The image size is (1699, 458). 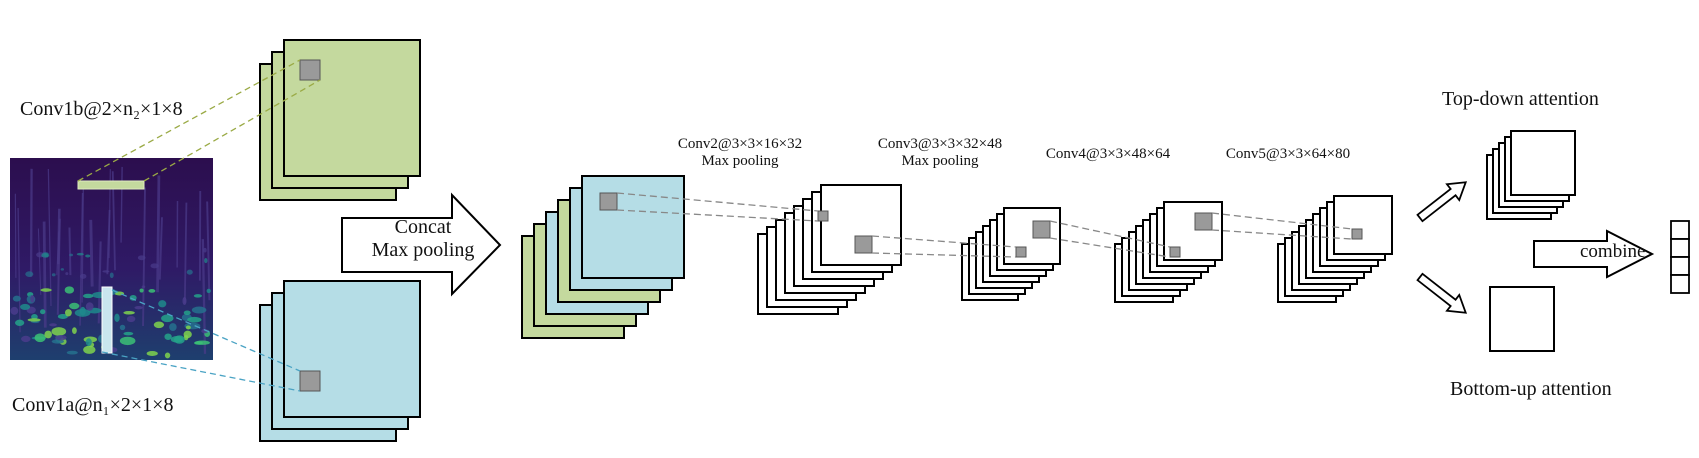 I want to click on spectrogram-input, so click(x=111, y=259).